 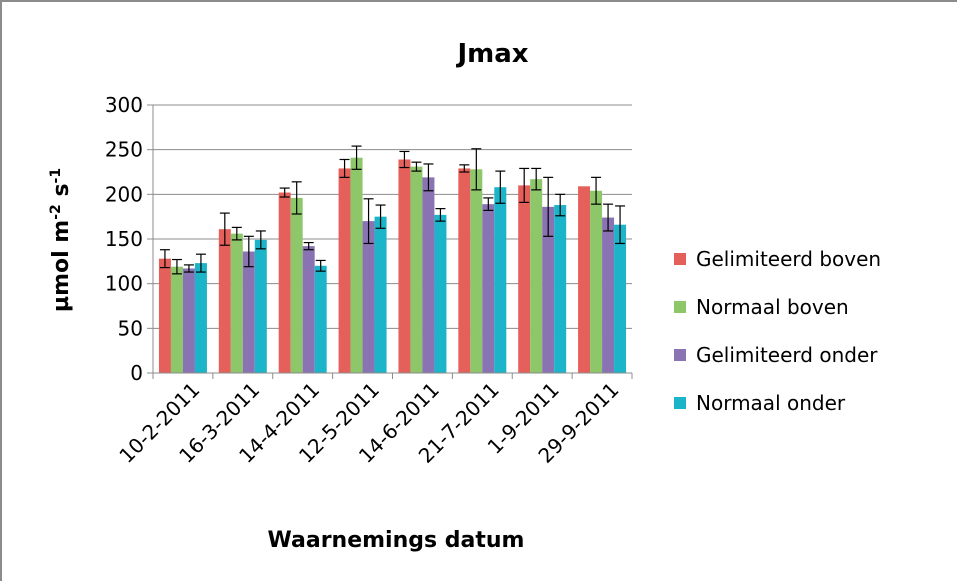 I want to click on y-tick-label: 250, so click(x=124, y=150).